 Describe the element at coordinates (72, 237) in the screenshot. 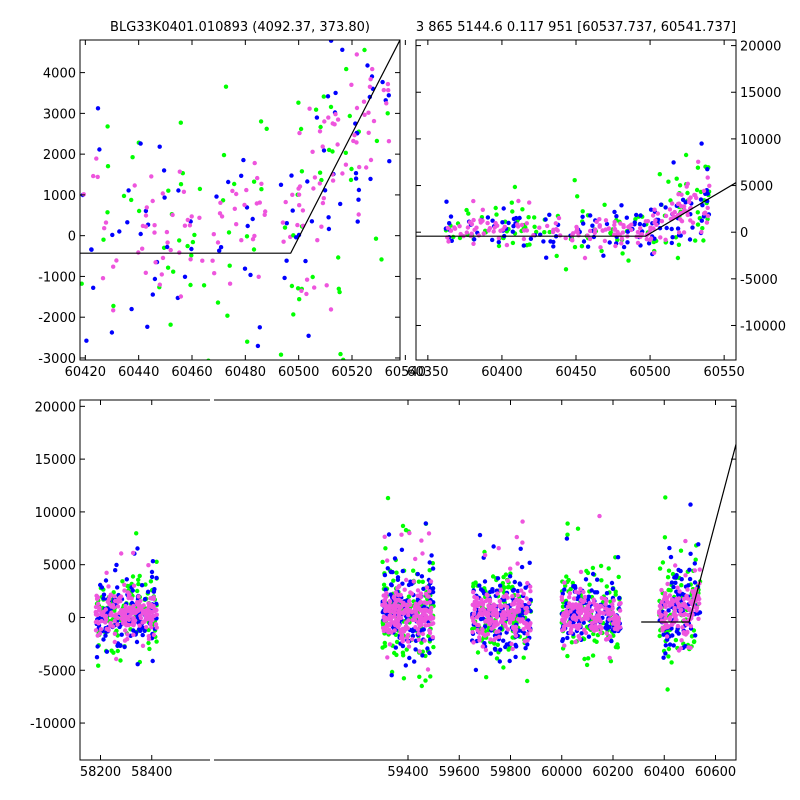

I see `y-tick-label: 0` at that location.